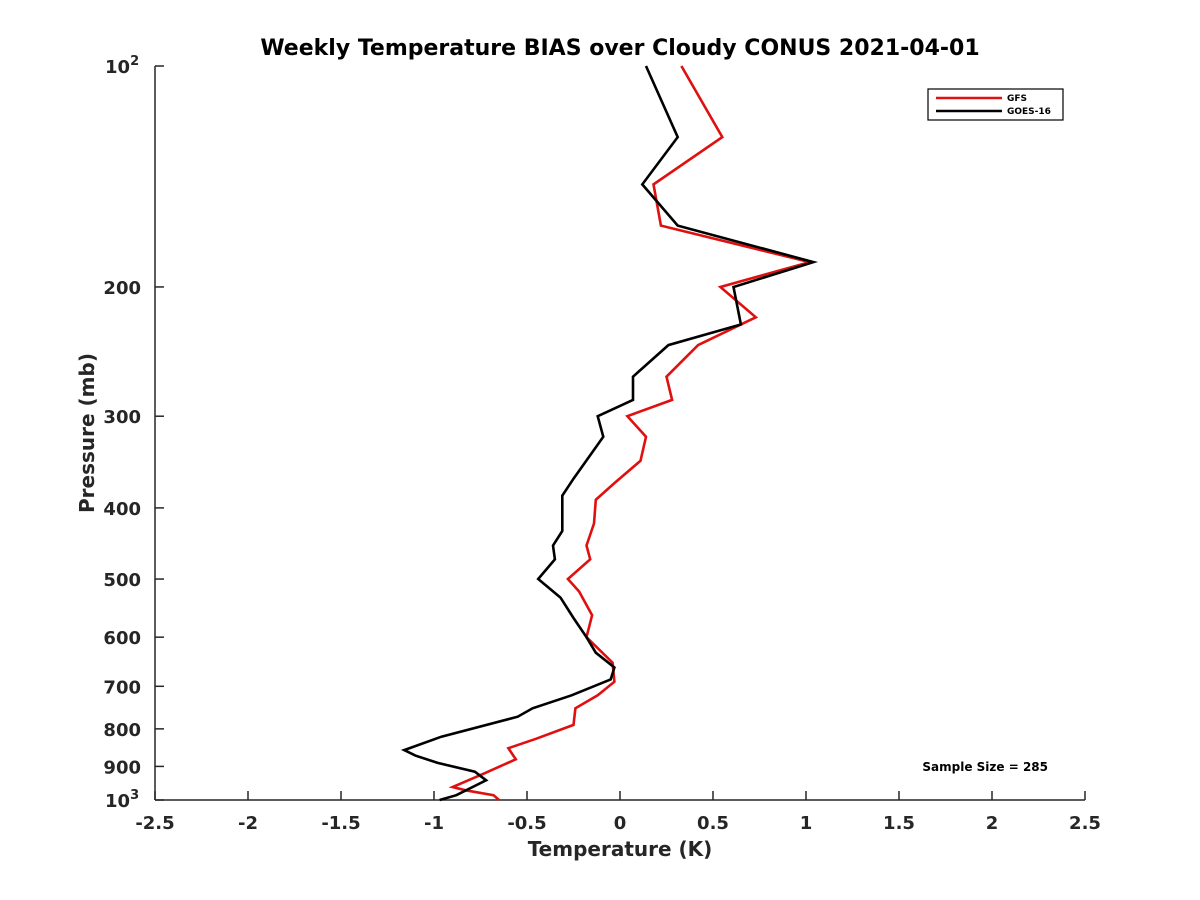 This screenshot has height=900, width=1200. I want to click on x-tick-label: -1.5, so click(340, 823).